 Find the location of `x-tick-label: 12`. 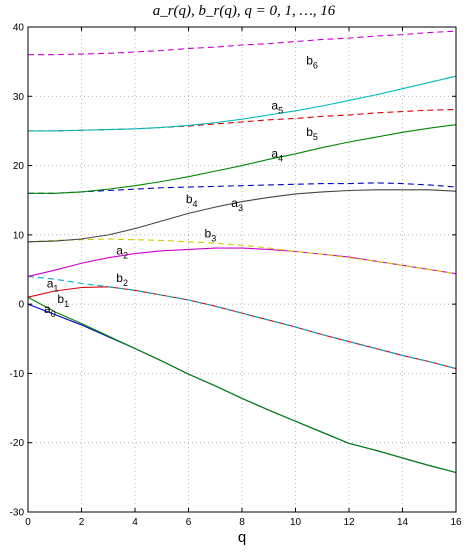

x-tick-label: 12 is located at coordinates (349, 522).